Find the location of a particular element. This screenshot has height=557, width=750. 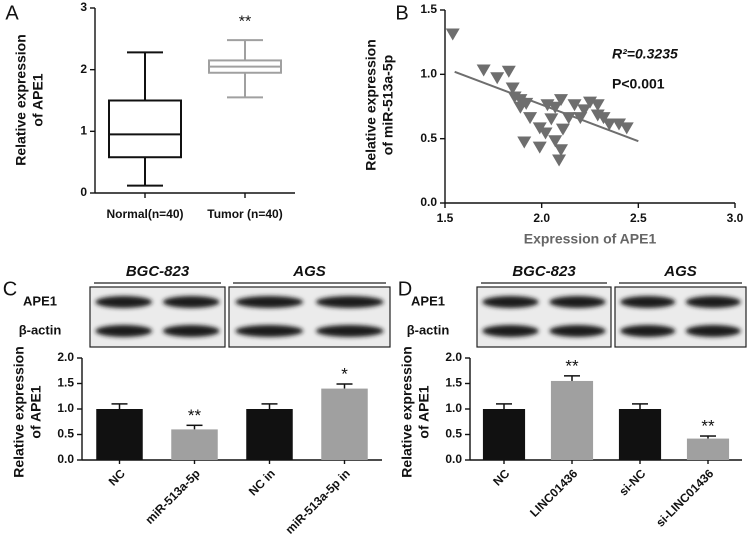

x-tick-label: NC in is located at coordinates (262, 482).